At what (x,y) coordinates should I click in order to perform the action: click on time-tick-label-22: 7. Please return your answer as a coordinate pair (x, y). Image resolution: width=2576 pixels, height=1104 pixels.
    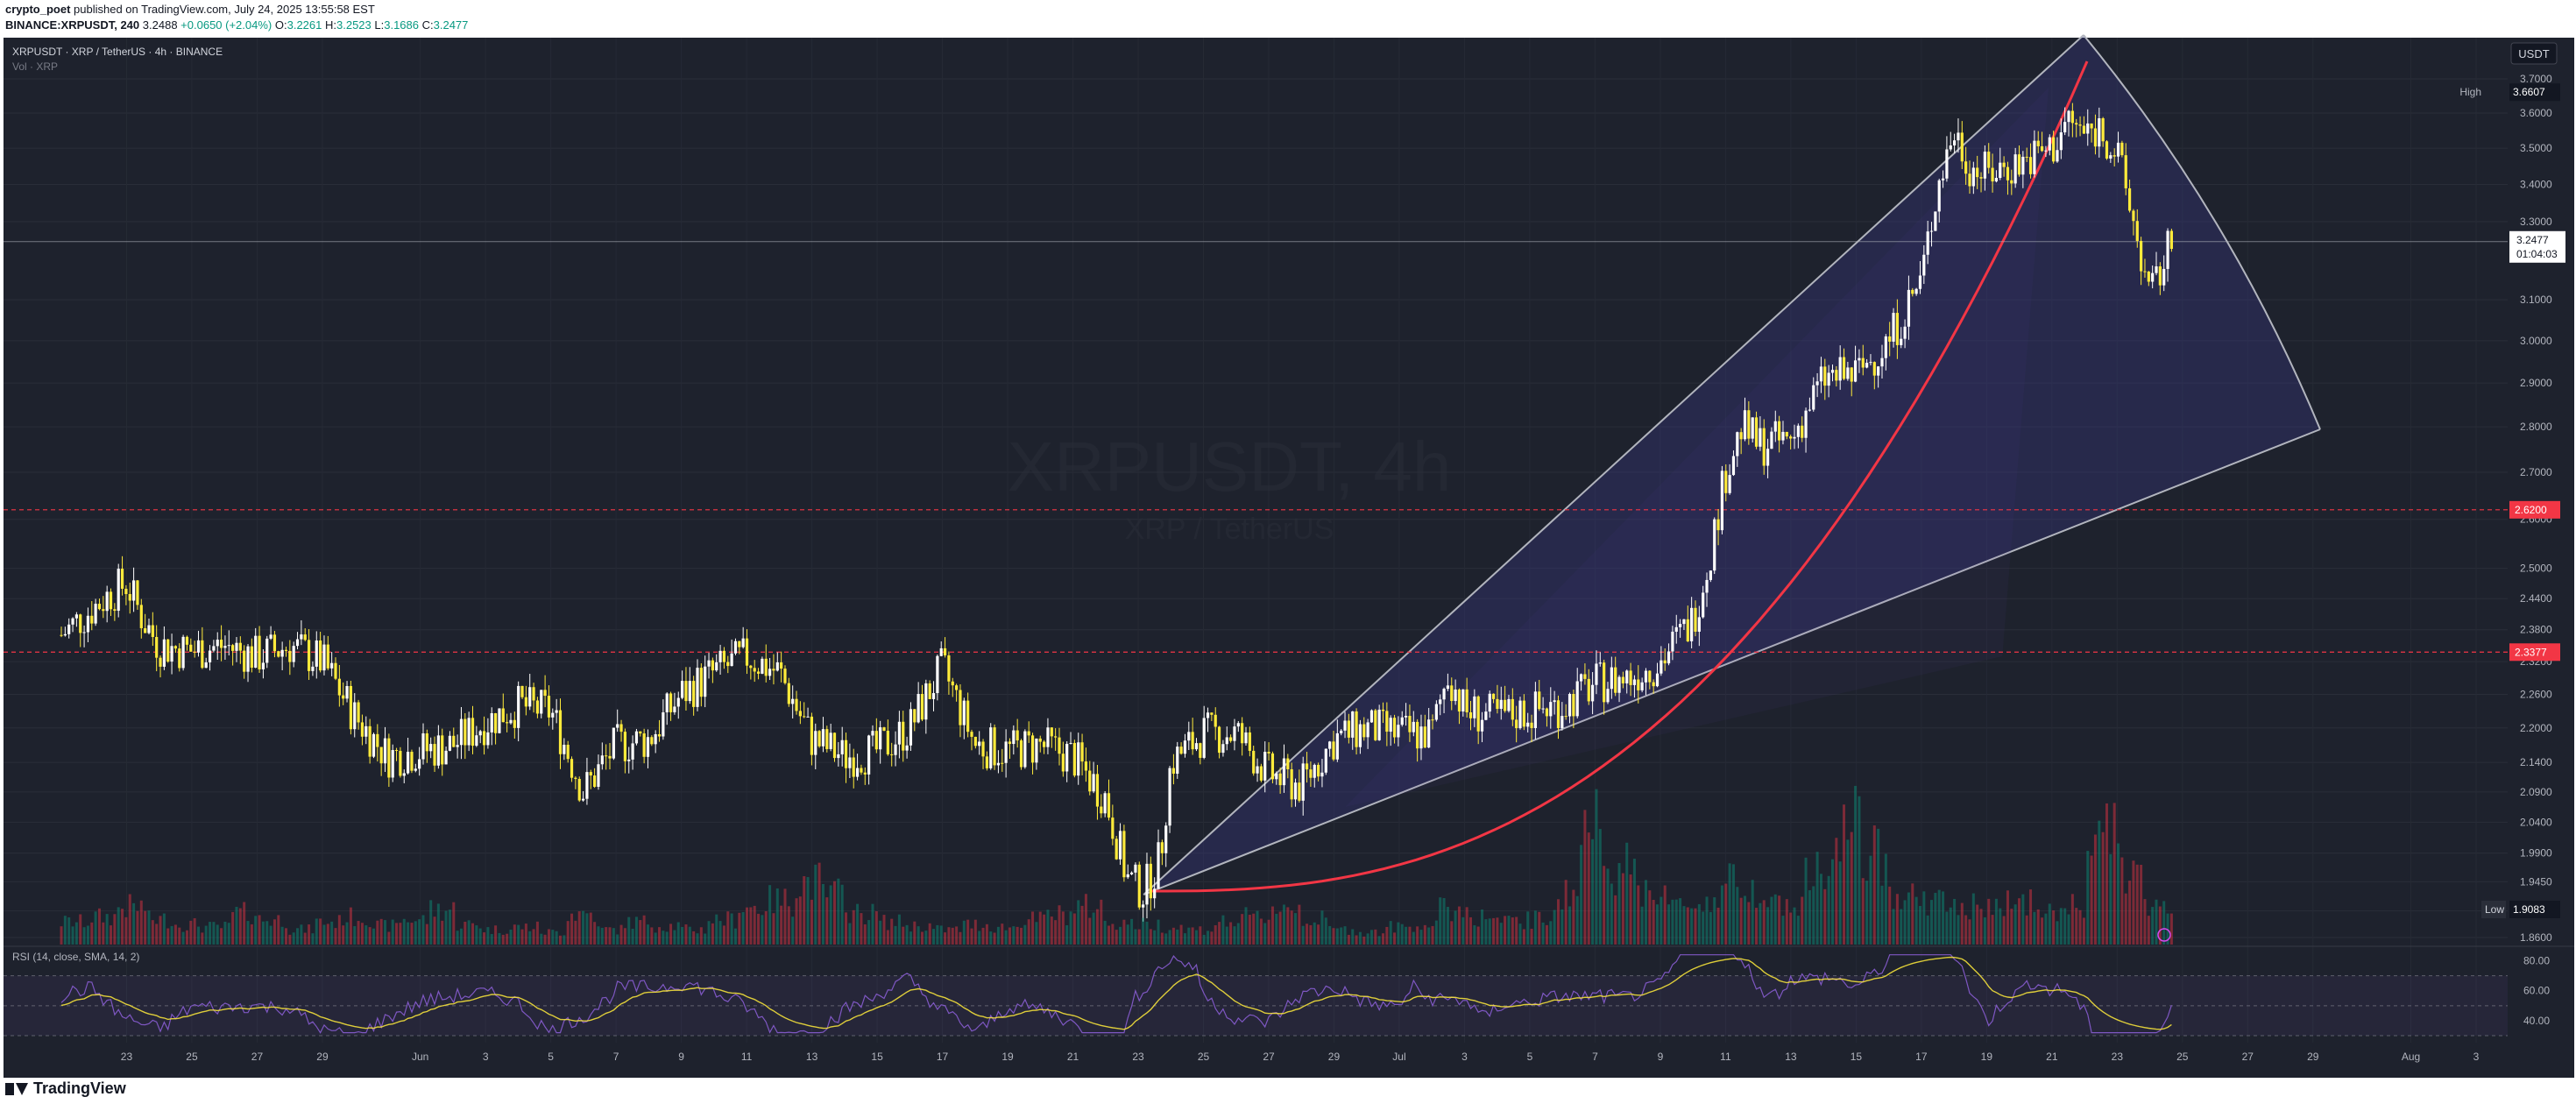
    Looking at the image, I should click on (1595, 1057).